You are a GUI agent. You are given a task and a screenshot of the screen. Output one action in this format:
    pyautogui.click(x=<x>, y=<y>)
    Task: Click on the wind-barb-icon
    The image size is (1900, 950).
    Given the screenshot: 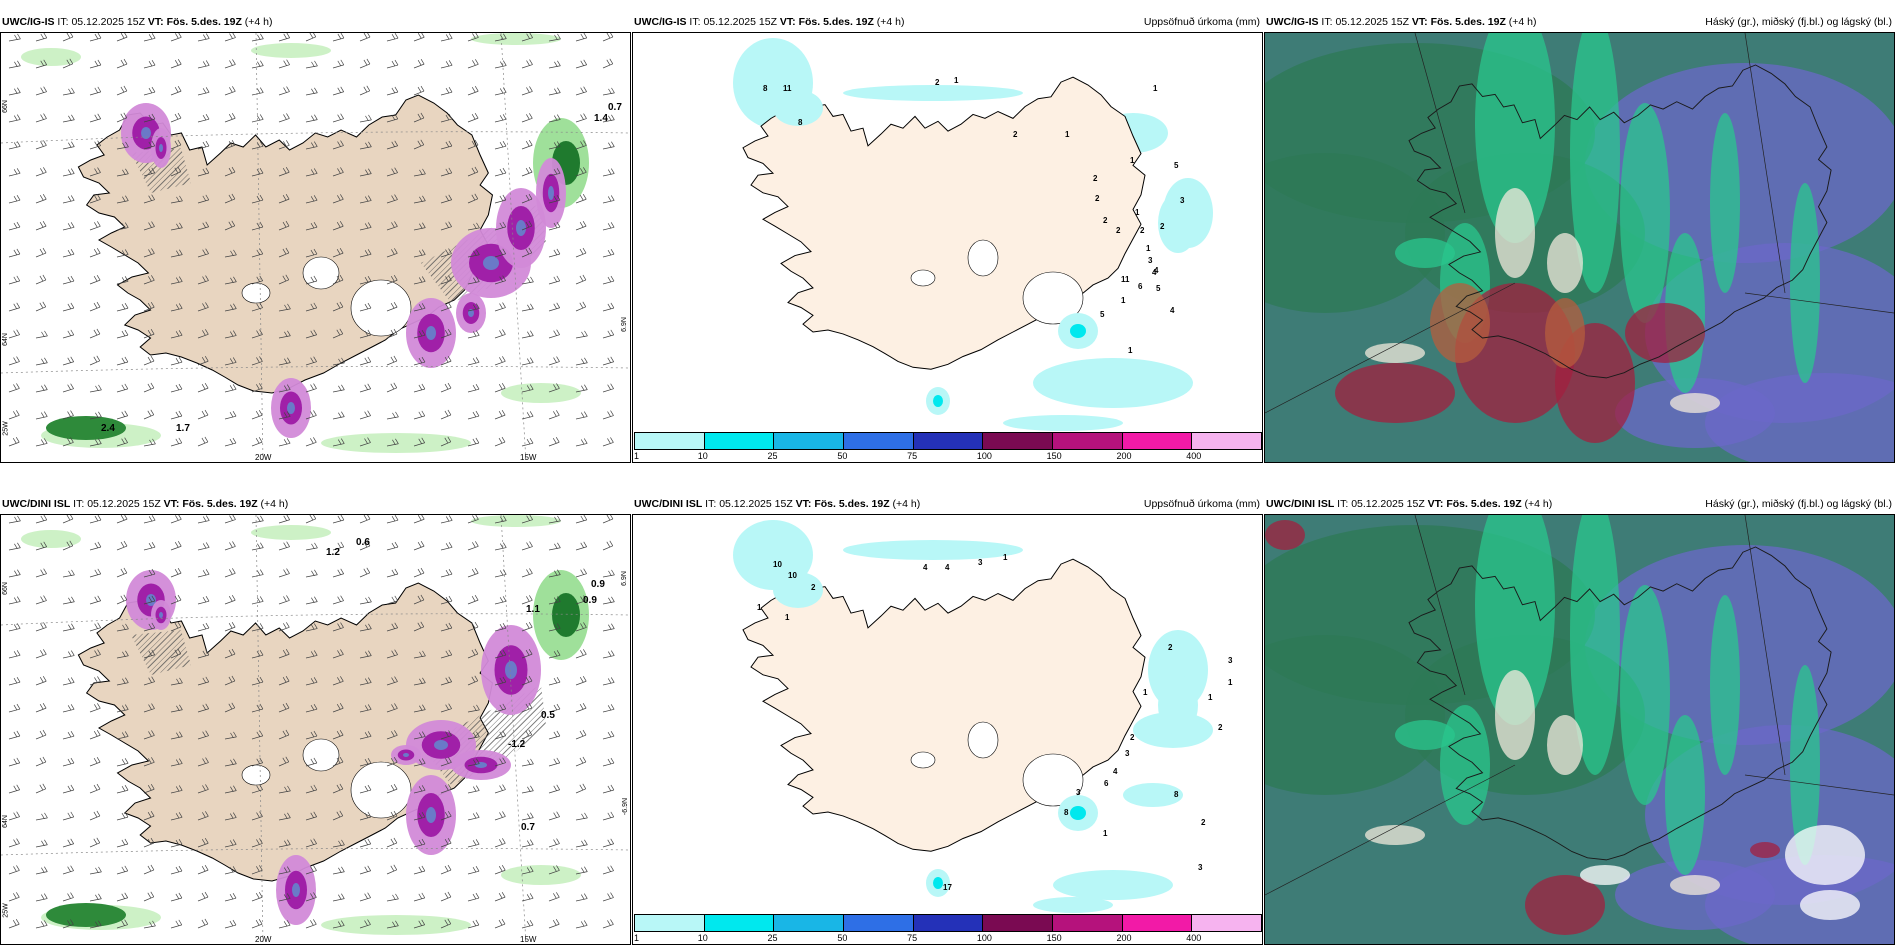 What is the action you would take?
    pyautogui.click(x=311, y=722)
    